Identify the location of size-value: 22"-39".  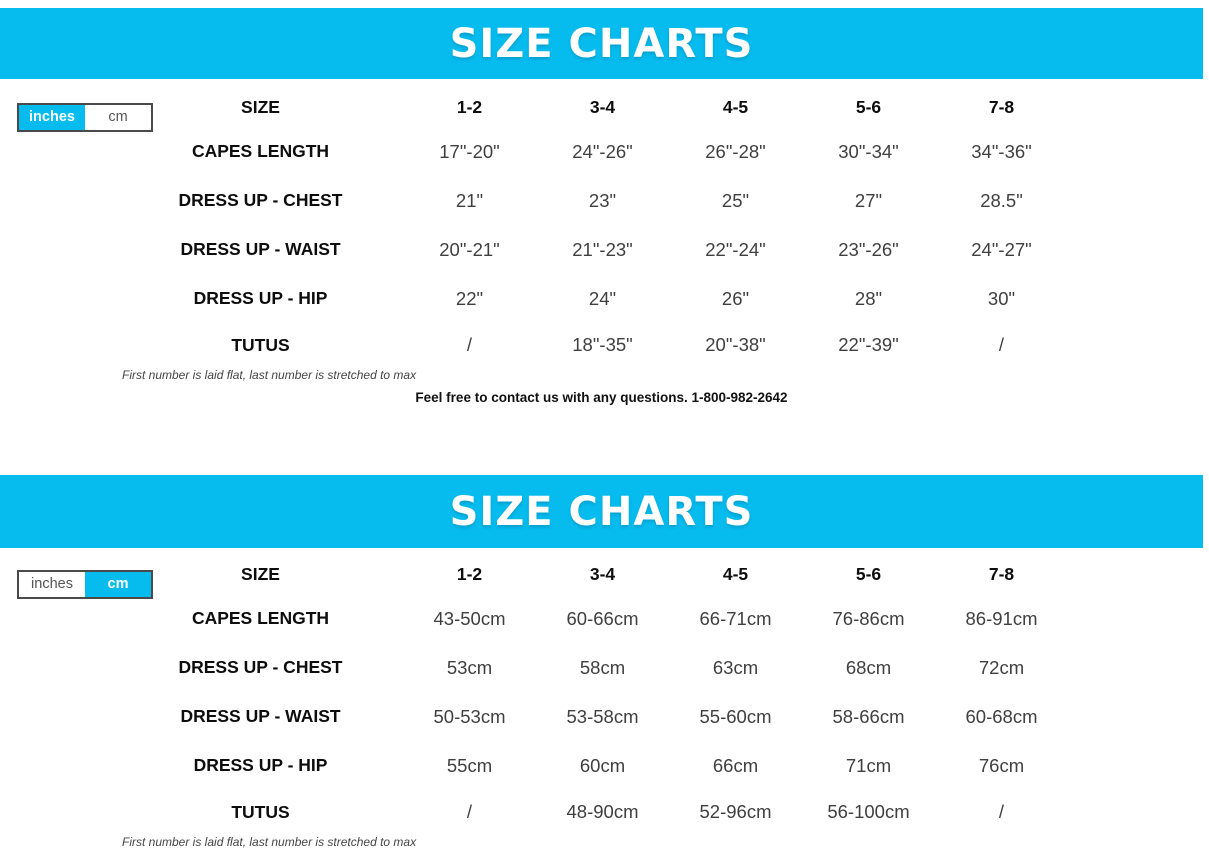
(868, 344).